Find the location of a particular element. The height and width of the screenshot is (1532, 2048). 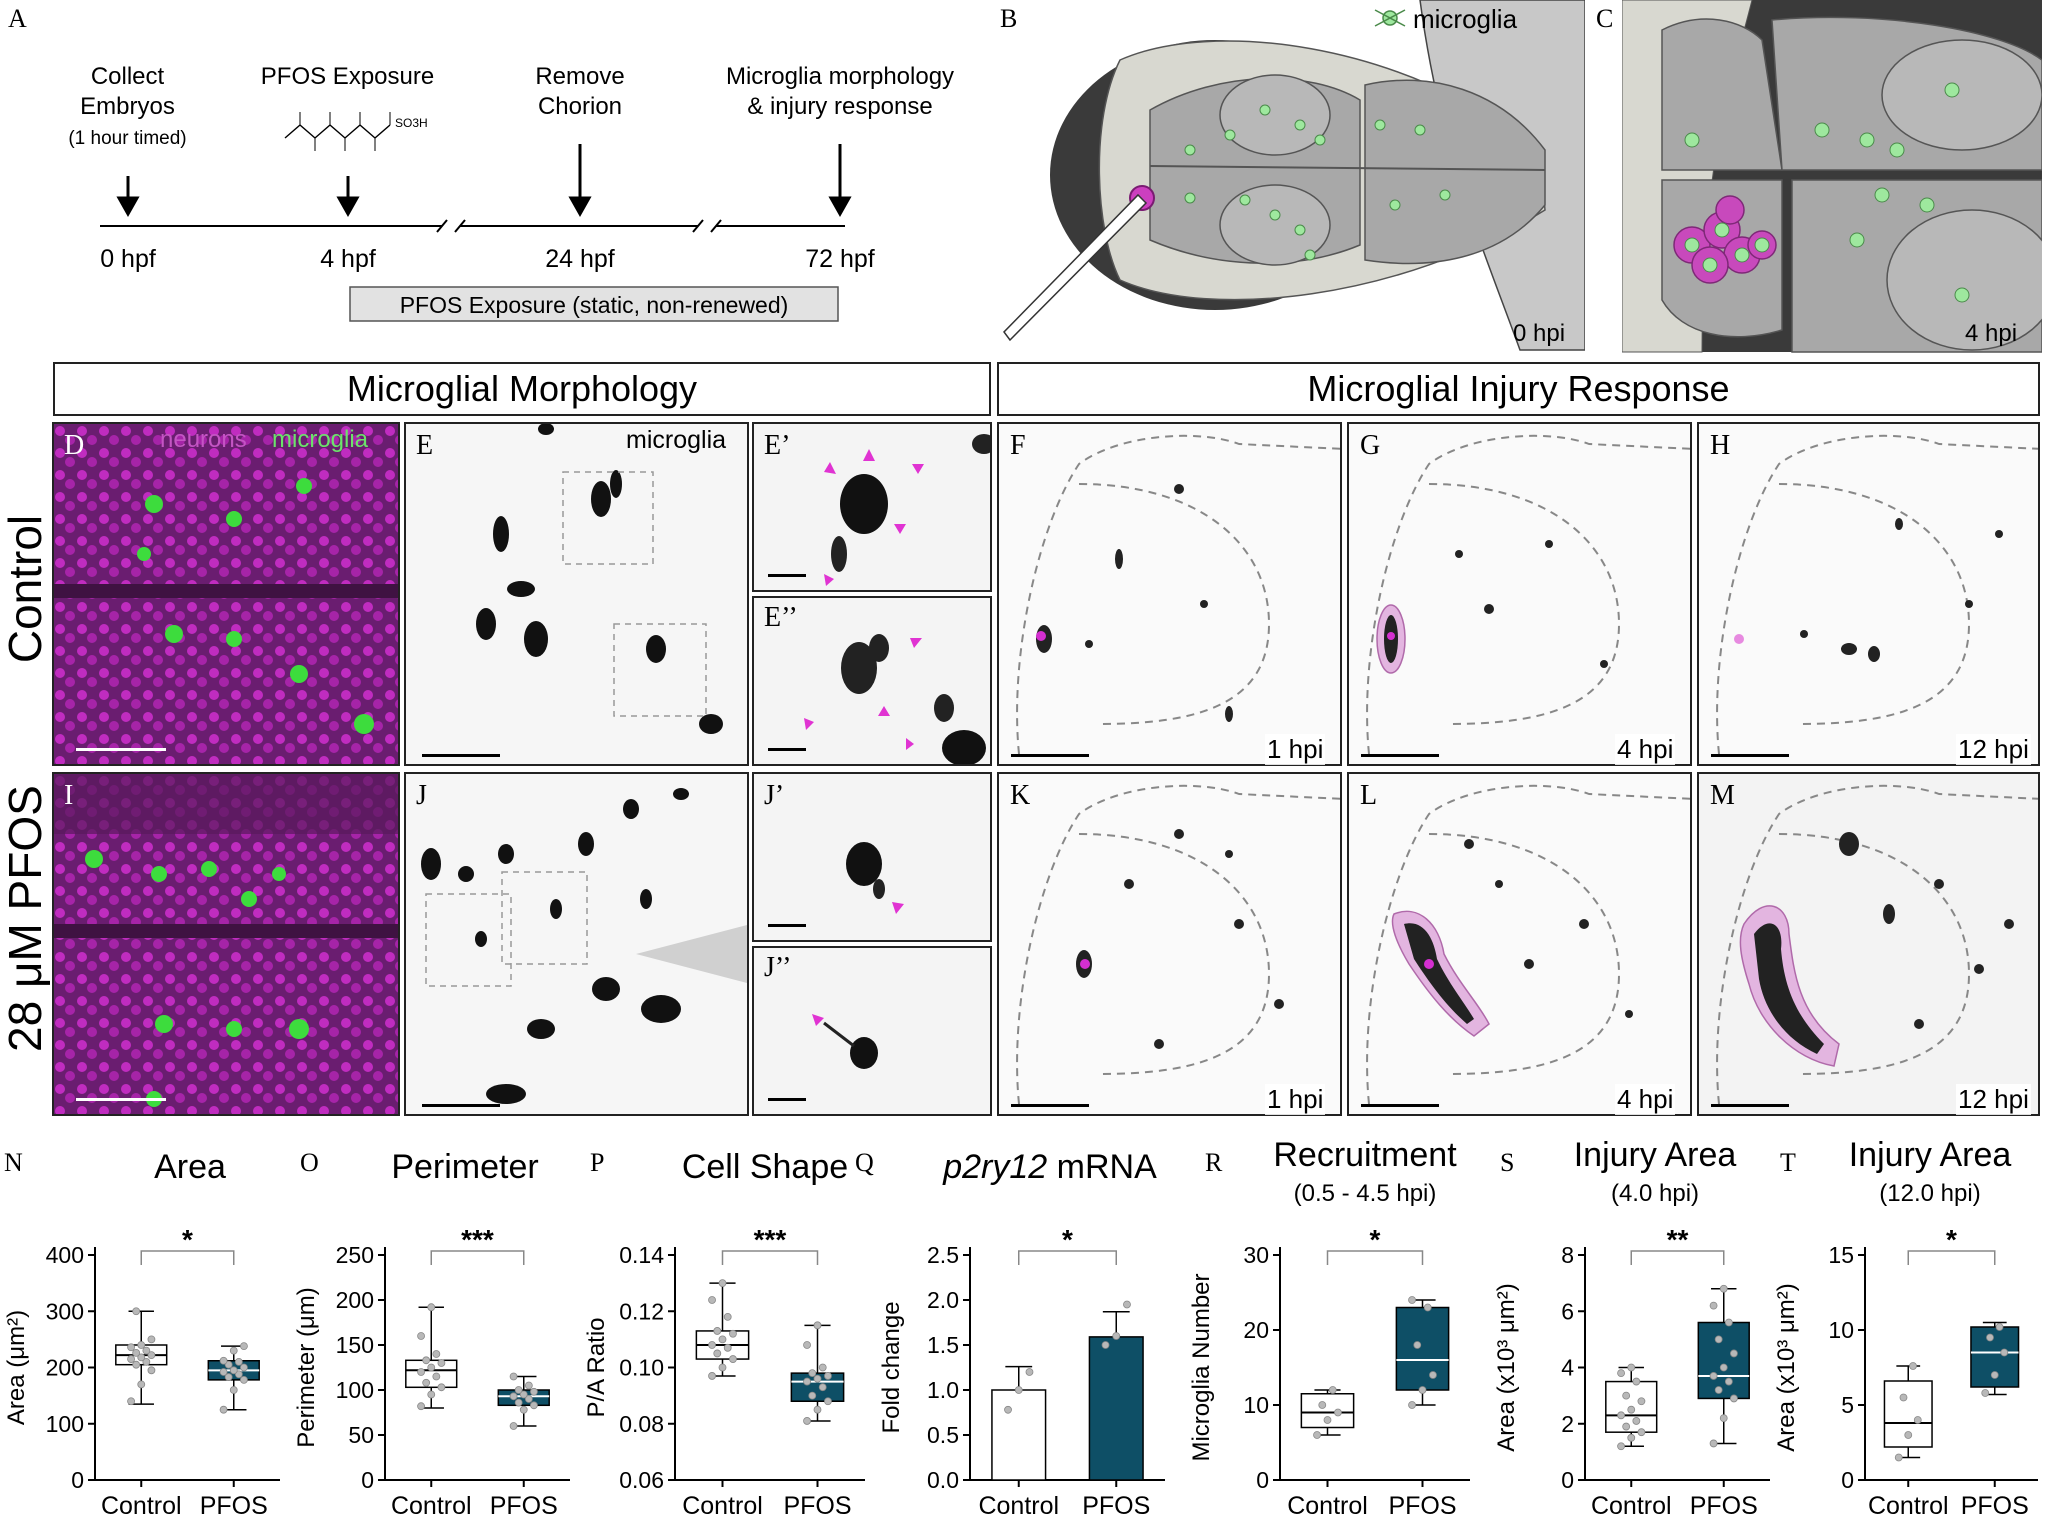

panel-j1 is located at coordinates (872, 857).